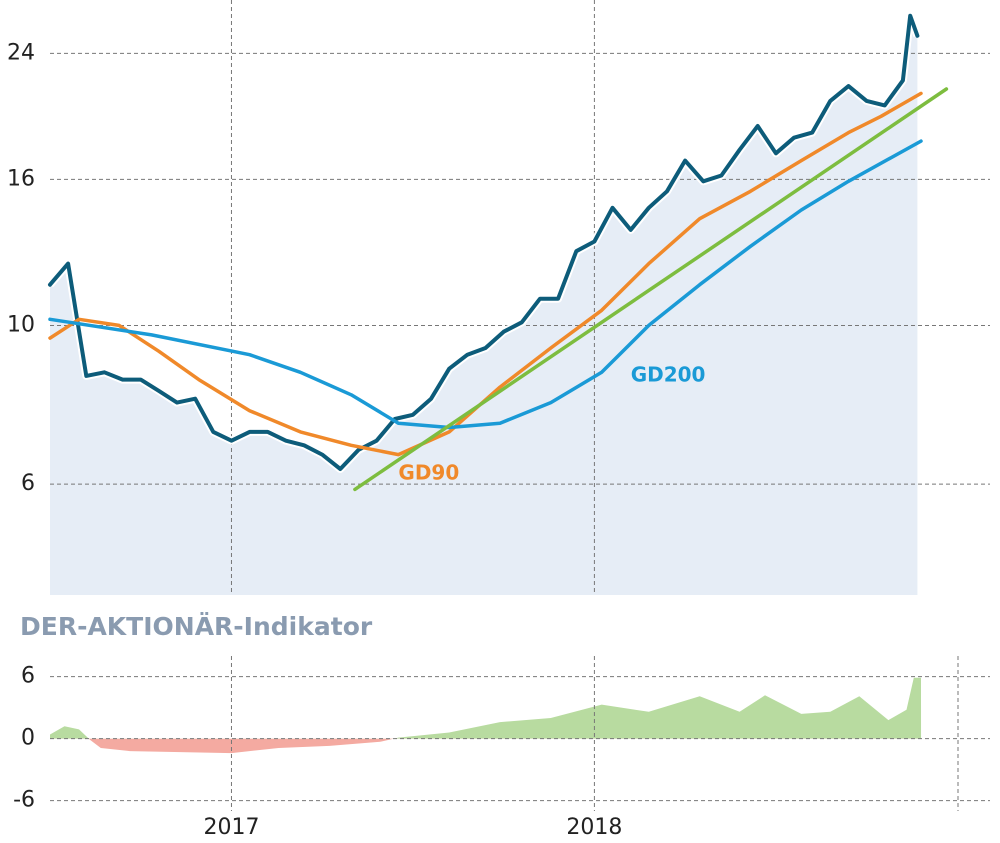 Image resolution: width=1000 pixels, height=843 pixels. Describe the element at coordinates (21, 324) in the screenshot. I see `y-tick-label: 10` at that location.